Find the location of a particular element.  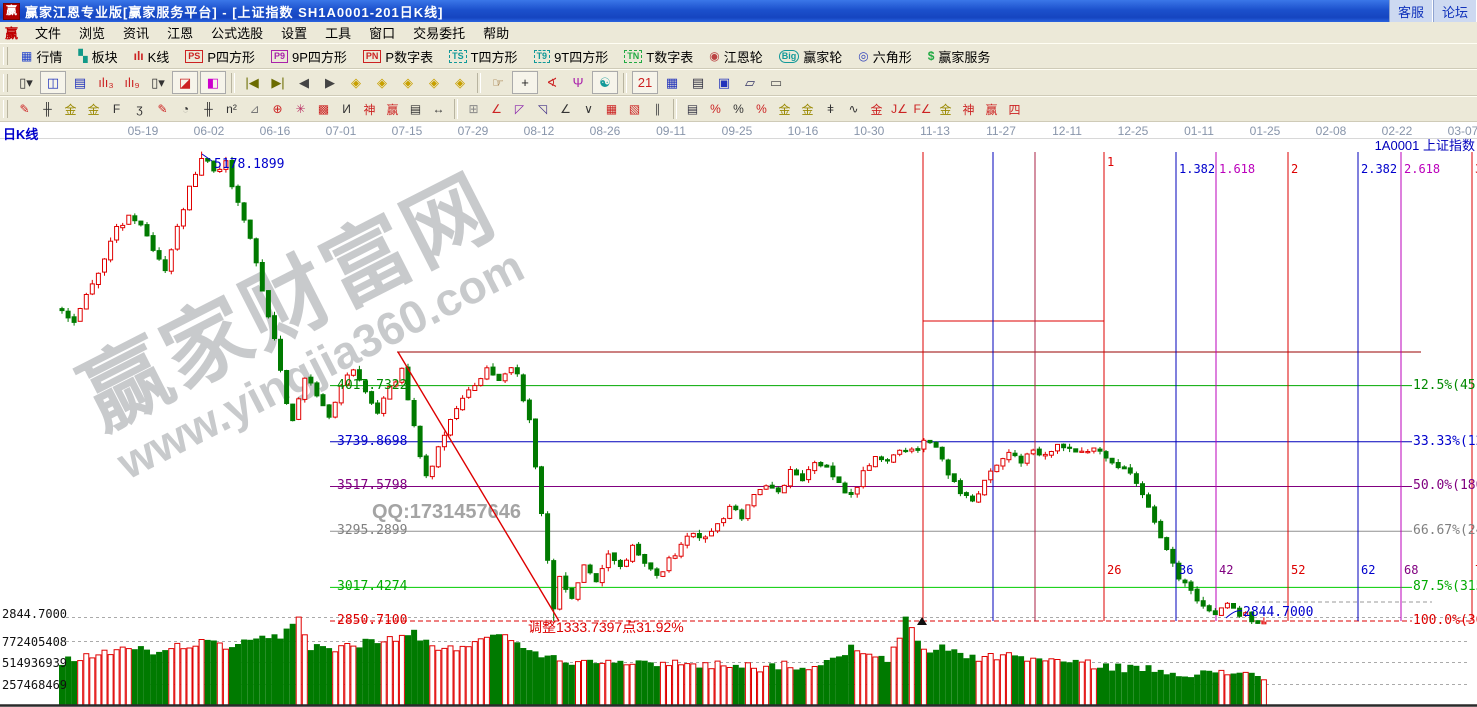

menu-item-7: 窗口 is located at coordinates (382, 33).